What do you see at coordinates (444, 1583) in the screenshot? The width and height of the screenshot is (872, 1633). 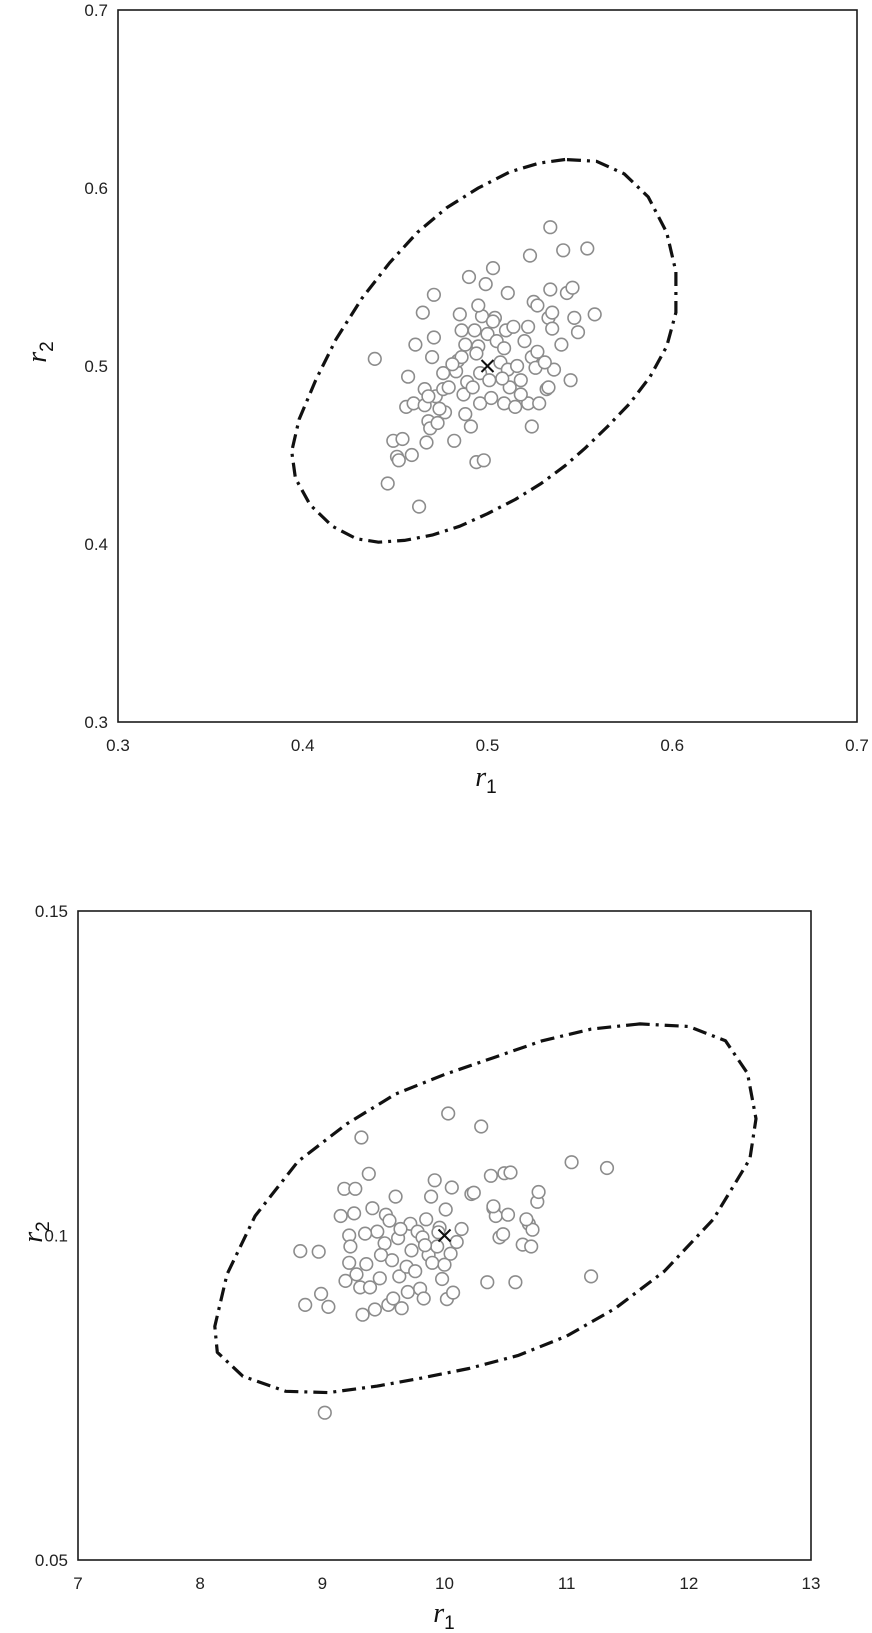 I see `chart-2-x-tick-label: 10` at bounding box center [444, 1583].